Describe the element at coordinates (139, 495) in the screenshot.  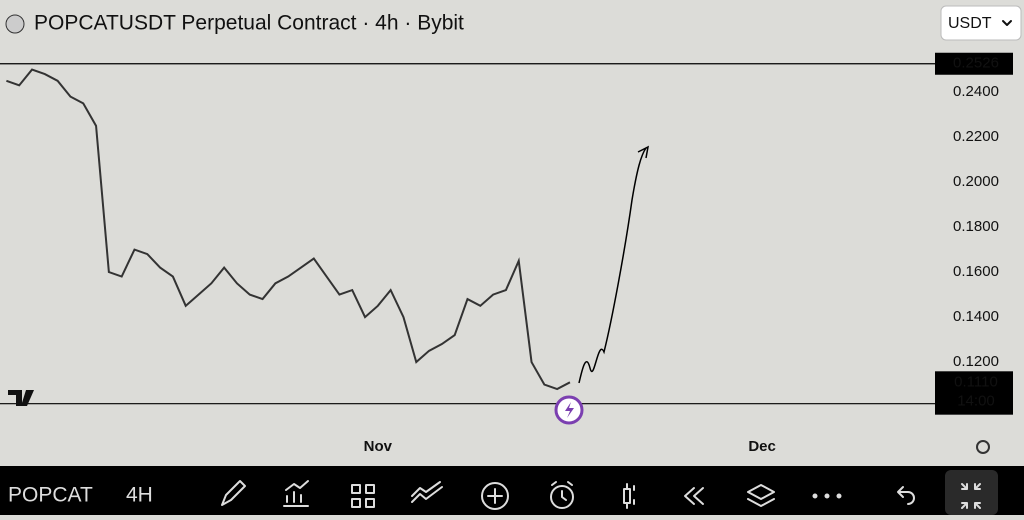
I see `toolbar-interval: 4H` at that location.